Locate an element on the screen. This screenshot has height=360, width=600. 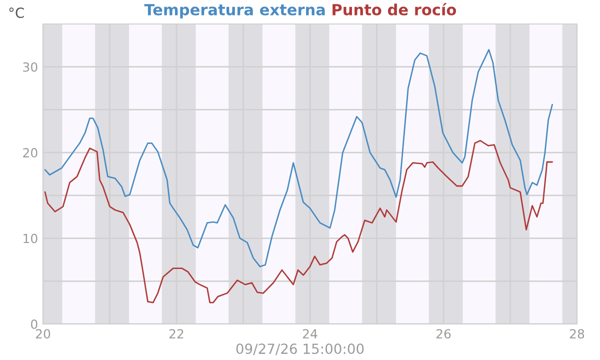
x-tick-label: 22 is located at coordinates (176, 333).